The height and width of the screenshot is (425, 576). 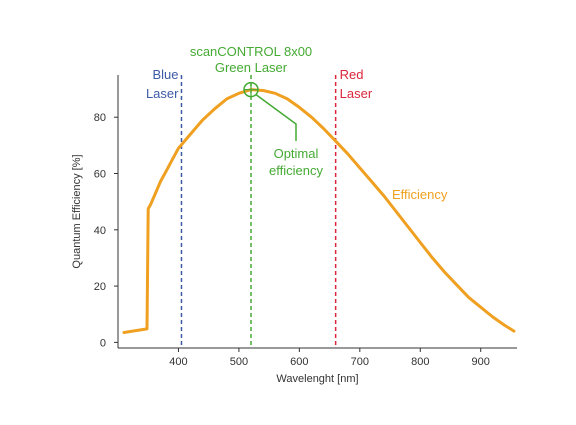 What do you see at coordinates (420, 194) in the screenshot?
I see `efficiency-series-label: Efficiency` at bounding box center [420, 194].